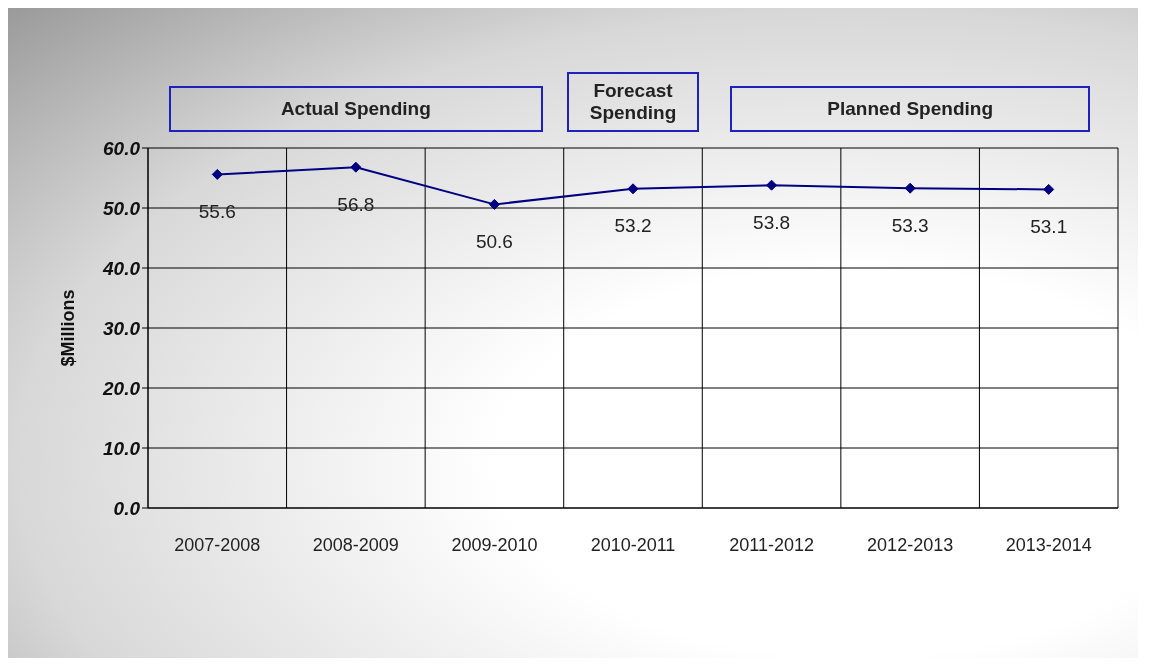  What do you see at coordinates (633, 102) in the screenshot?
I see `text: Forecast Spending` at bounding box center [633, 102].